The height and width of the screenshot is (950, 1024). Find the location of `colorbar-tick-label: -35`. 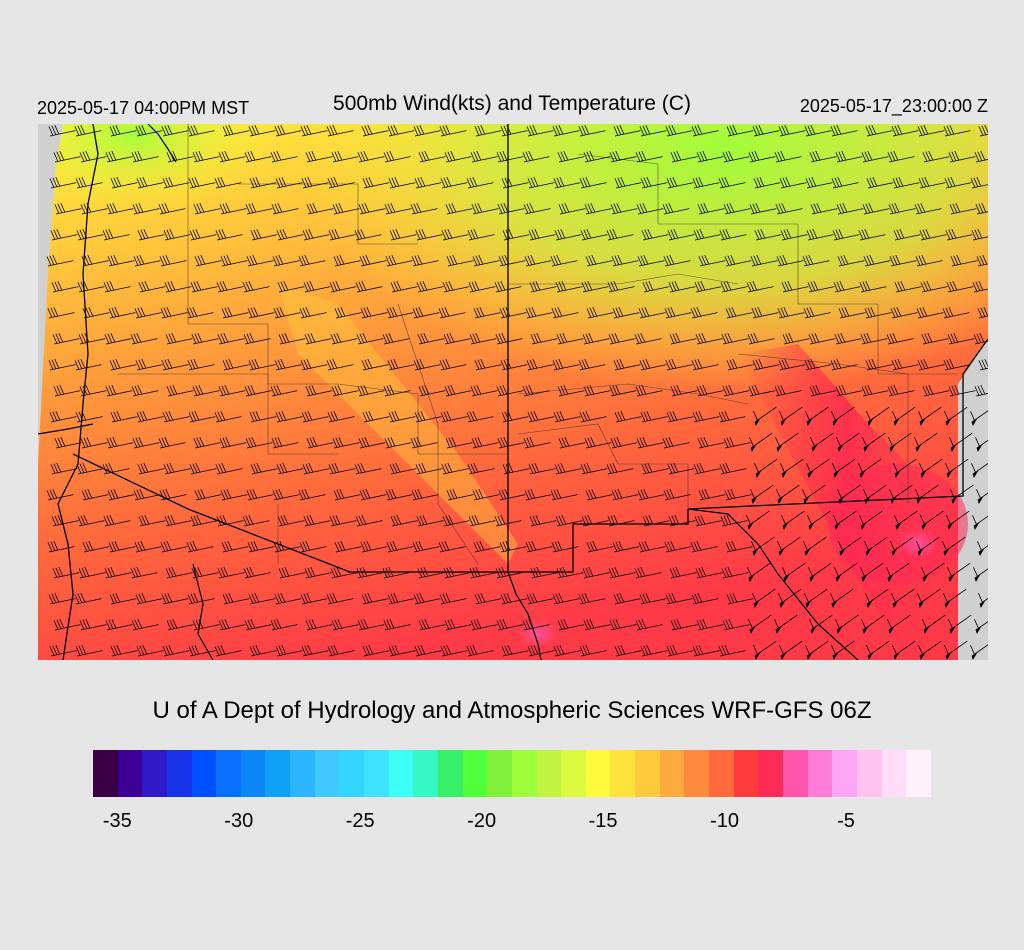

colorbar-tick-label: -35 is located at coordinates (117, 821).